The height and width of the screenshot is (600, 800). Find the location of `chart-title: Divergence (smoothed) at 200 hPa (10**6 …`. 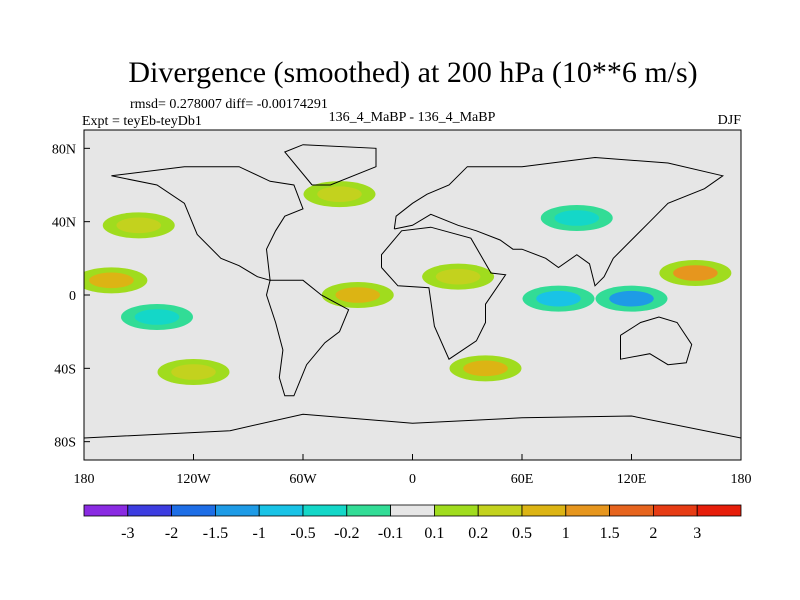

chart-title: Divergence (smoothed) at 200 hPa (10**6 … is located at coordinates (412, 72).